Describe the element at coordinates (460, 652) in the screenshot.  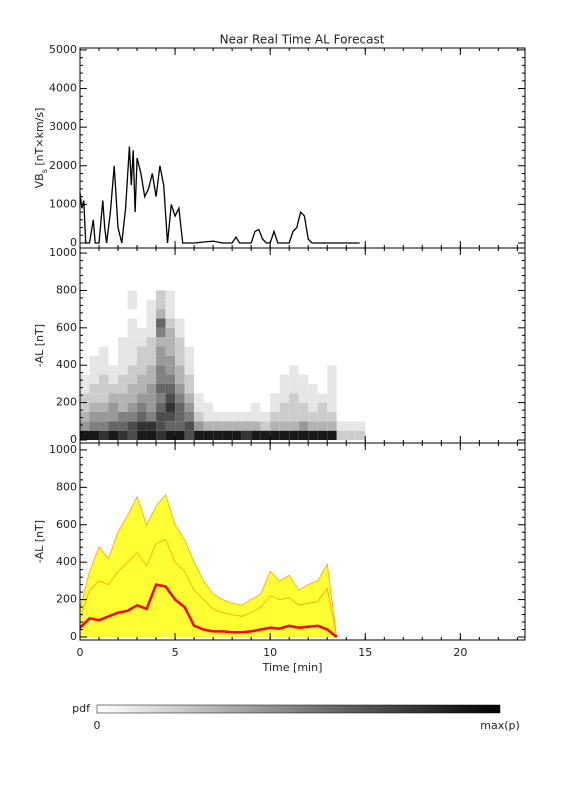
I see `x-tick-label: 20` at that location.